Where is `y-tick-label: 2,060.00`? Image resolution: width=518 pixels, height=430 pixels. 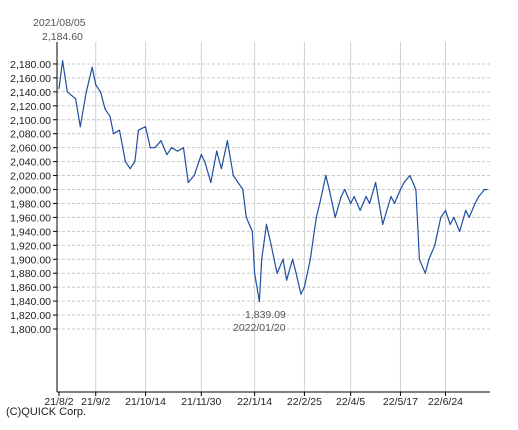
y-tick-label: 2,060.00 is located at coordinates (30, 149).